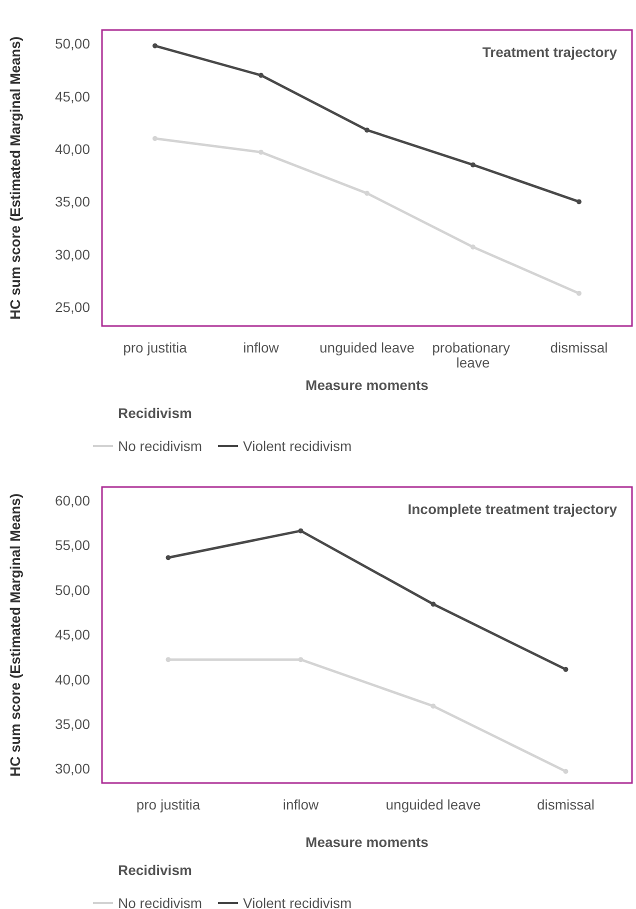 This screenshot has width=636, height=909. I want to click on y-tick-label: 25,00, so click(72, 307).